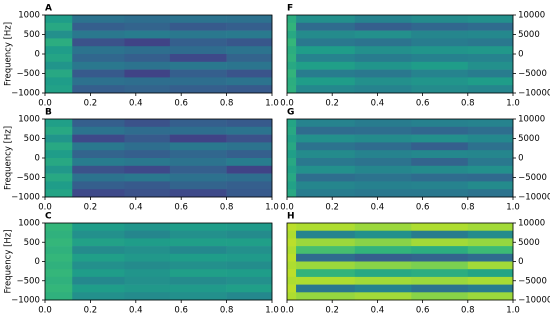 Image resolution: width=550 pixels, height=320 pixels. What do you see at coordinates (25, 198) in the screenshot?
I see `y-tick-label: −1000` at bounding box center [25, 198].